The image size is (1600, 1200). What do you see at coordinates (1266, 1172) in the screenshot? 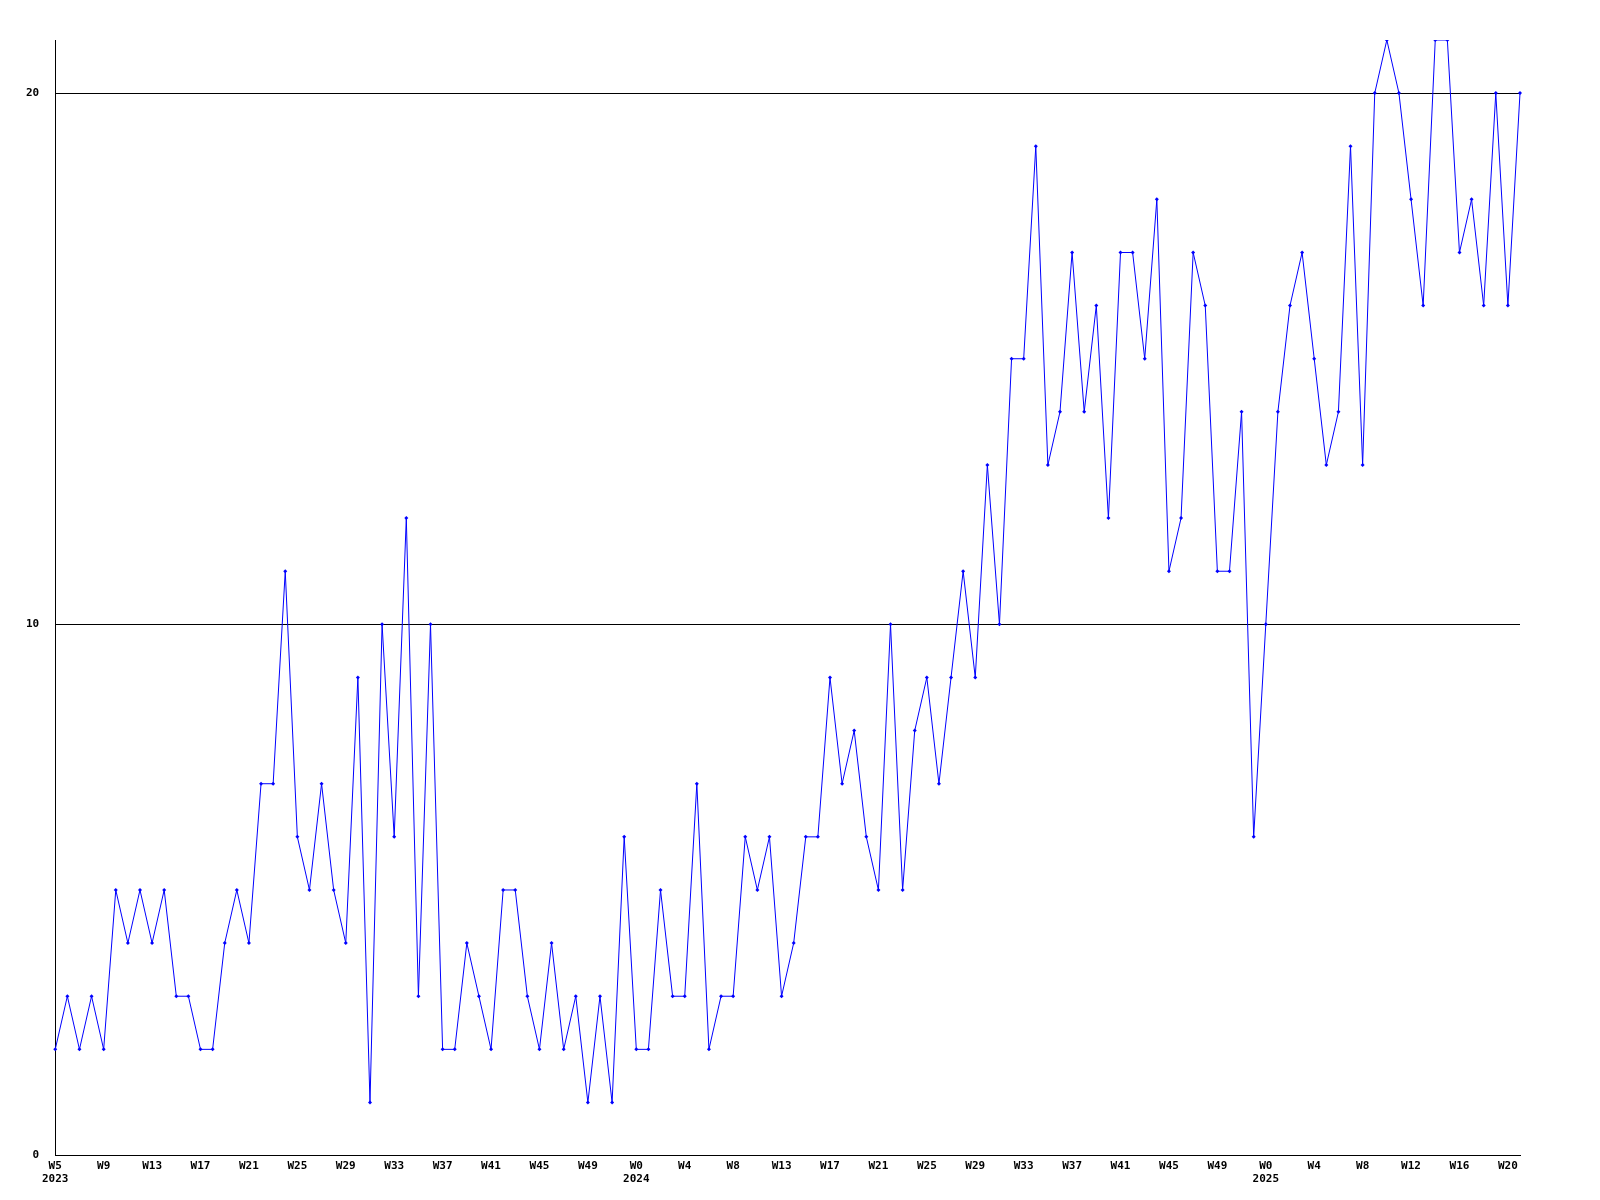
I see `x-tick-label: W0 2025` at bounding box center [1266, 1172].